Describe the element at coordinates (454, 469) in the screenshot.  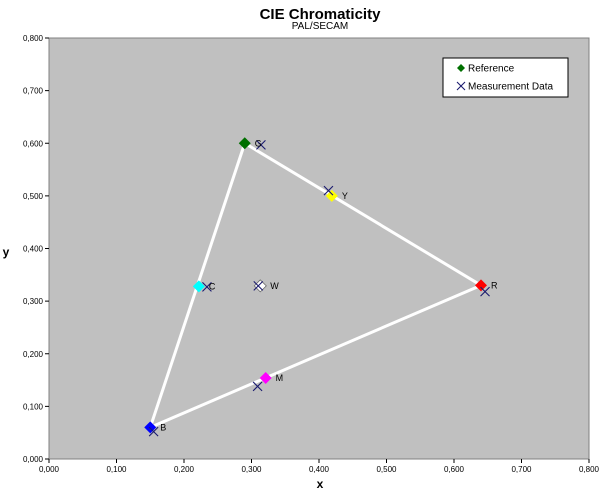
I see `x-tick-label: 0,600` at that location.